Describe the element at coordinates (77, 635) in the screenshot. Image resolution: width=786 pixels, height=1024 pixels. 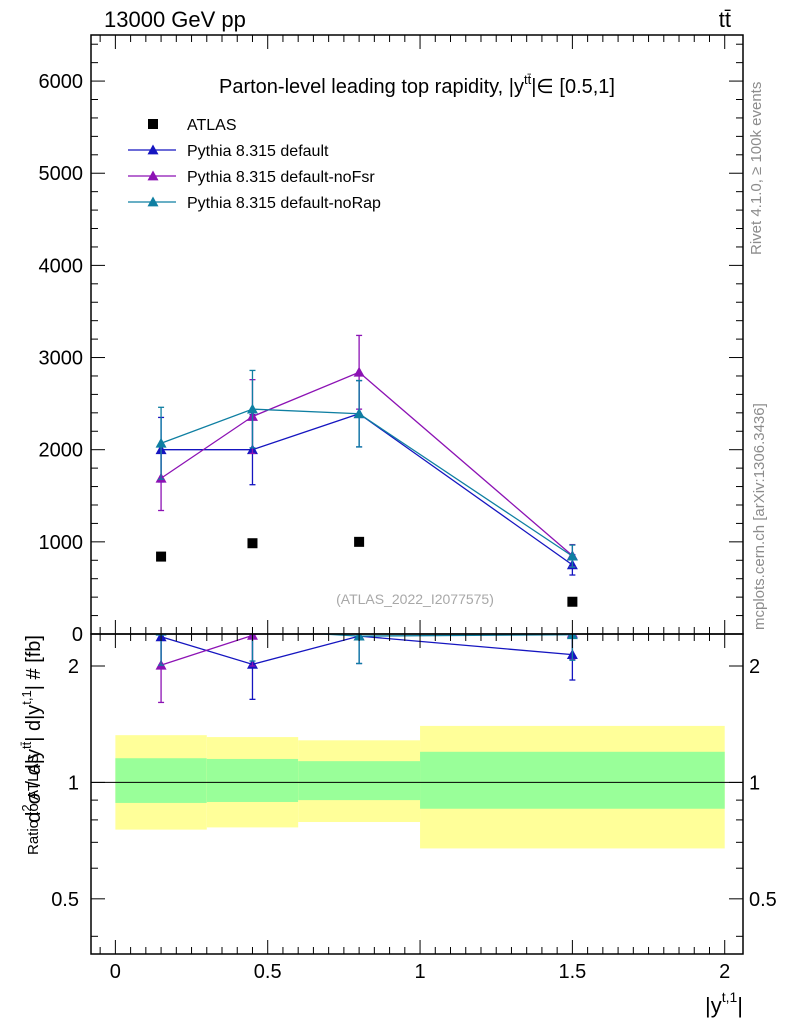
I see `main-ytick-label-0: 0` at that location.